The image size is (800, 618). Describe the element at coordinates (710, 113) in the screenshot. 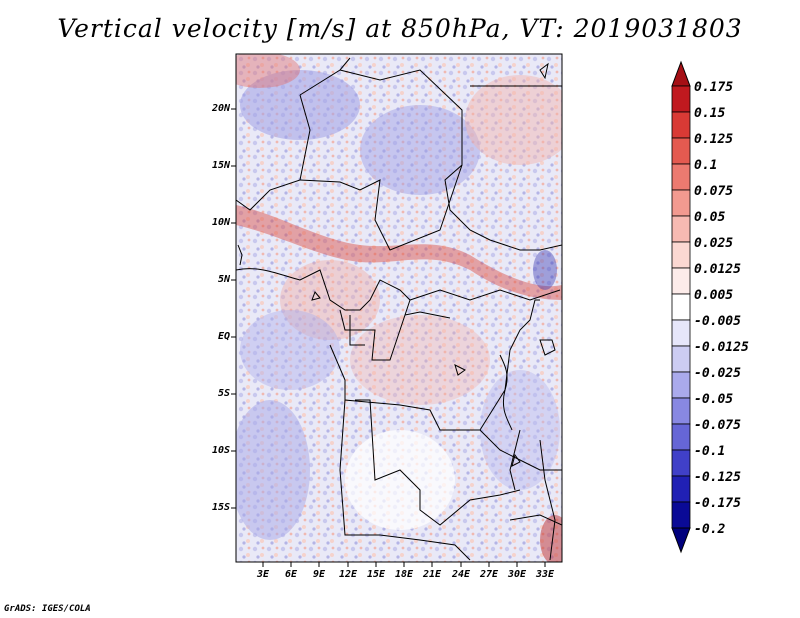

I see `colorbar-label: 0.15` at that location.